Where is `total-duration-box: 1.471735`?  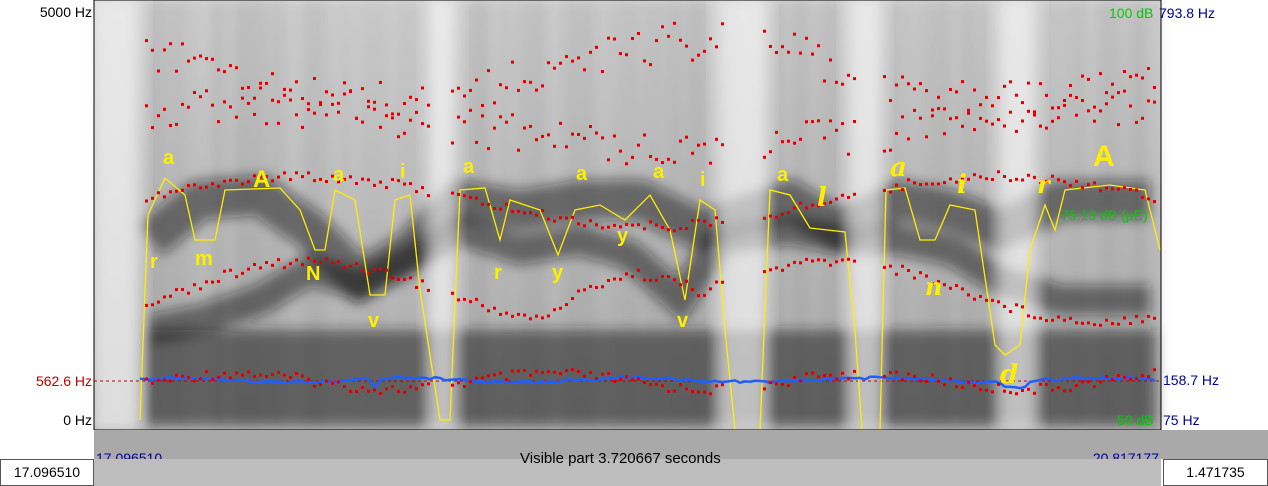
total-duration-box: 1.471735 is located at coordinates (1215, 472).